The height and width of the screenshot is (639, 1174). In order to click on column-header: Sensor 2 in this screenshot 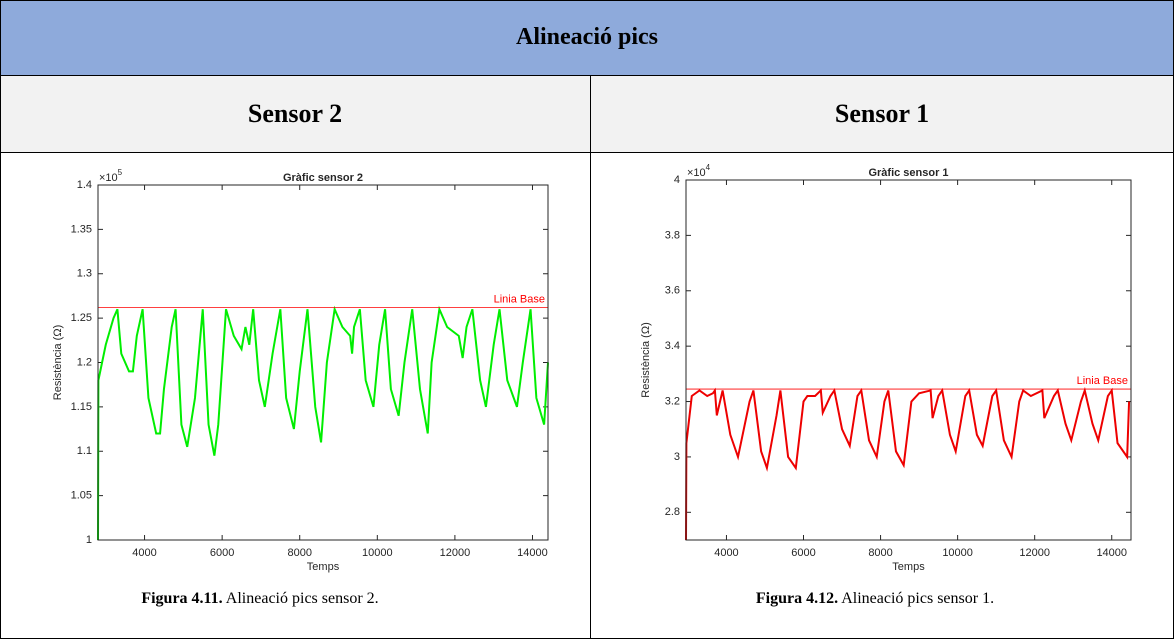, I will do `click(295, 113)`.